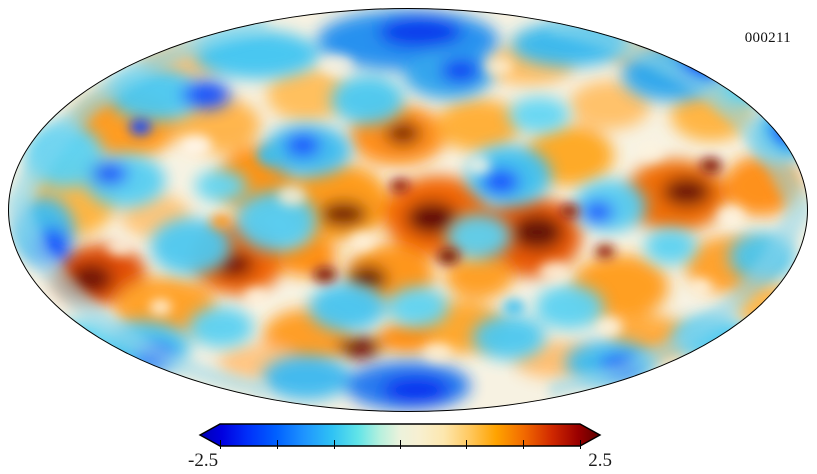 This screenshot has width=817, height=474. I want to click on colorbar-max-label: 2.5, so click(600, 460).